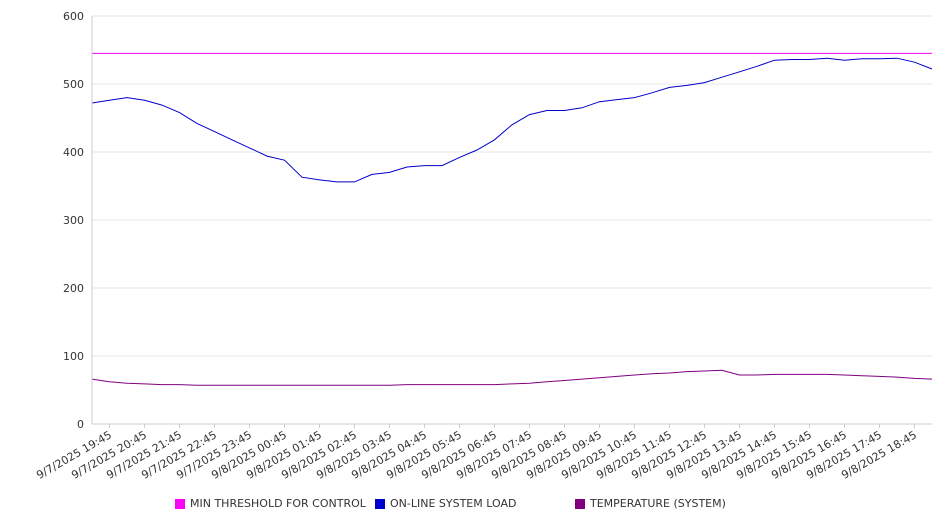 Image resolution: width=946 pixels, height=526 pixels. I want to click on legend-swatch-system-load, so click(380, 503).